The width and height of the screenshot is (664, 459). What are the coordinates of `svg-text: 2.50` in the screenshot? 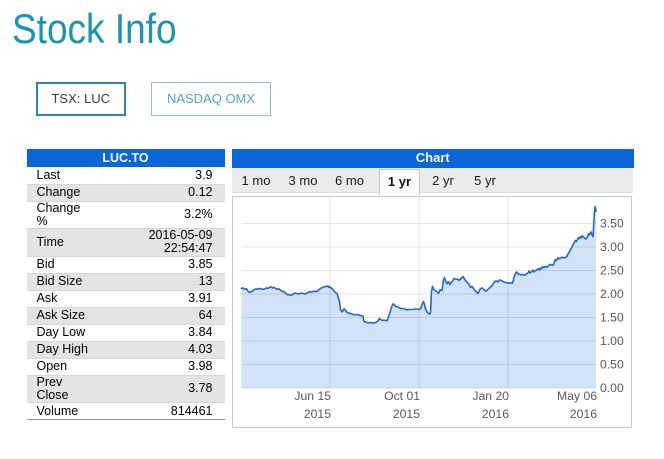 It's located at (612, 271).